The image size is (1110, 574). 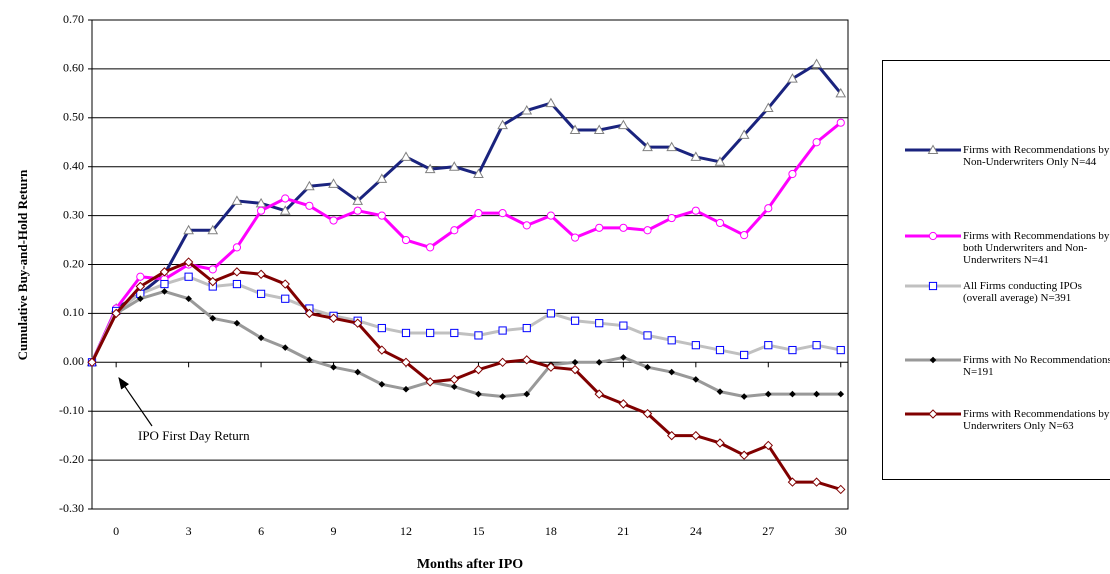 I want to click on y-tick-label: 0.30, so click(x=73, y=214).